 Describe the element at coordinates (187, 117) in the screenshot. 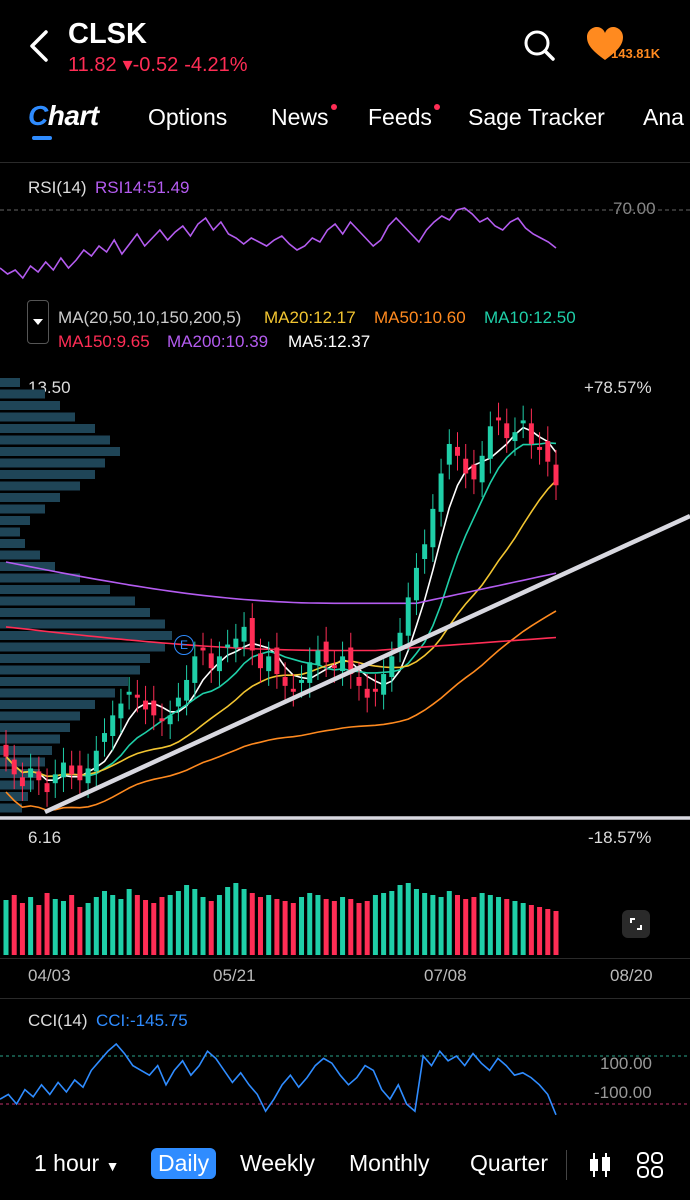

I see `tab-options: Options` at that location.